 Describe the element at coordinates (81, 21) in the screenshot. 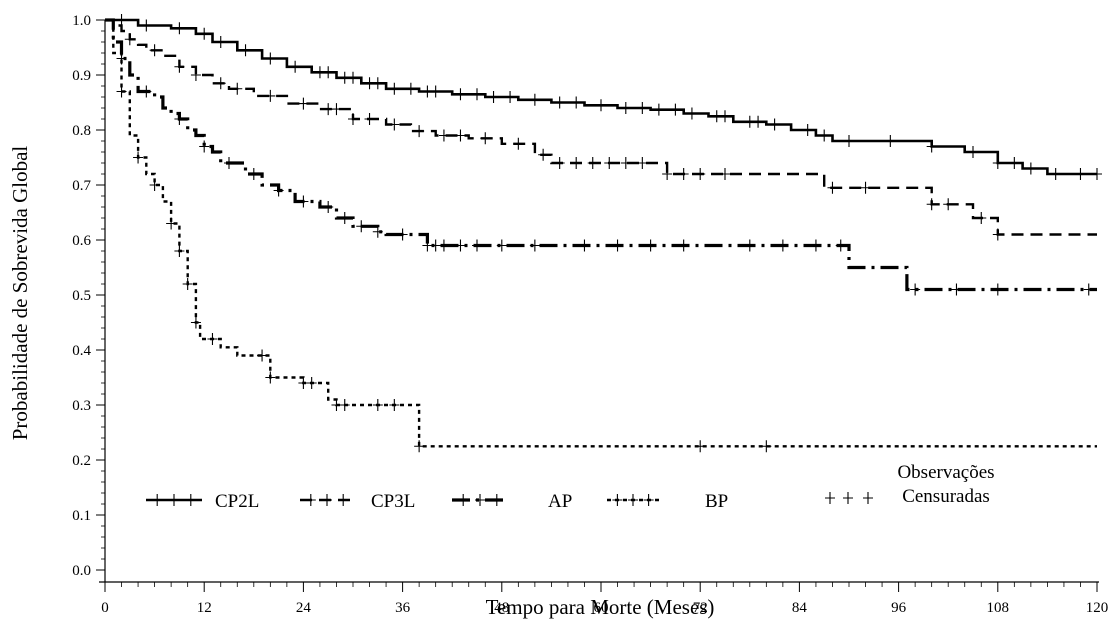

I see `y-tick-label: 1.0` at that location.